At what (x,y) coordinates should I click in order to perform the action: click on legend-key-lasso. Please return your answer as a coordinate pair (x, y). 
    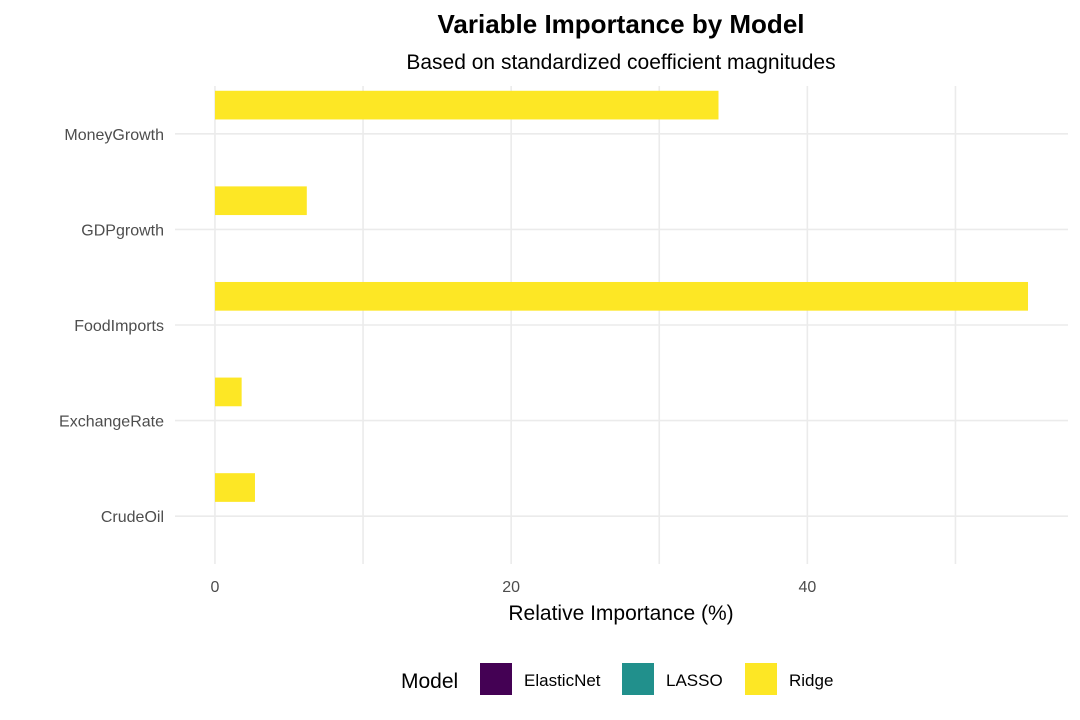
    Looking at the image, I should click on (638, 679).